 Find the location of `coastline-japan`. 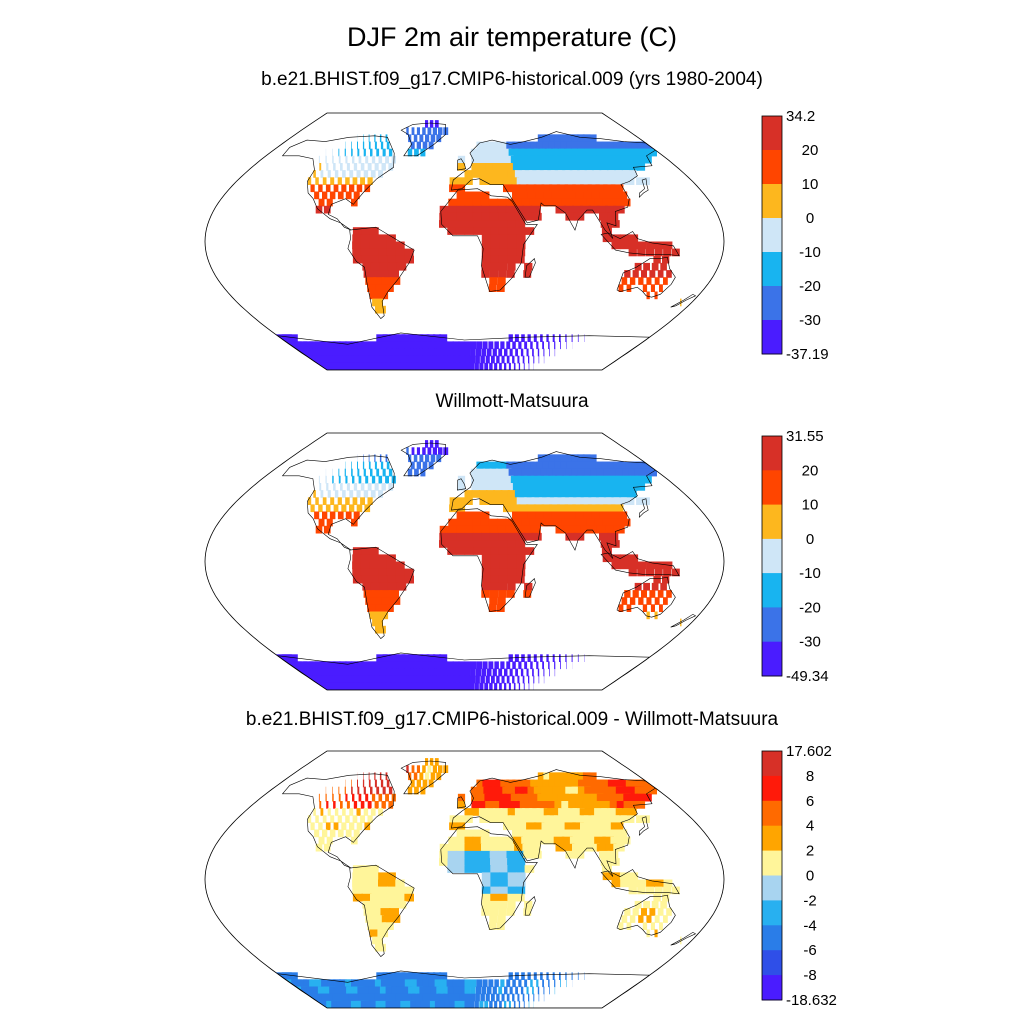

coastline-japan is located at coordinates (643, 188).